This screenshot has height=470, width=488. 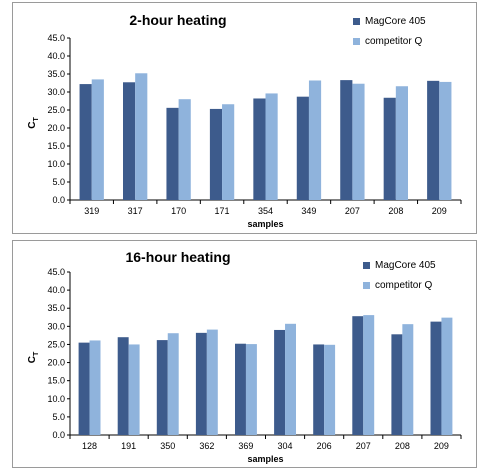 I want to click on x-tick-label: 170, so click(x=178, y=211).